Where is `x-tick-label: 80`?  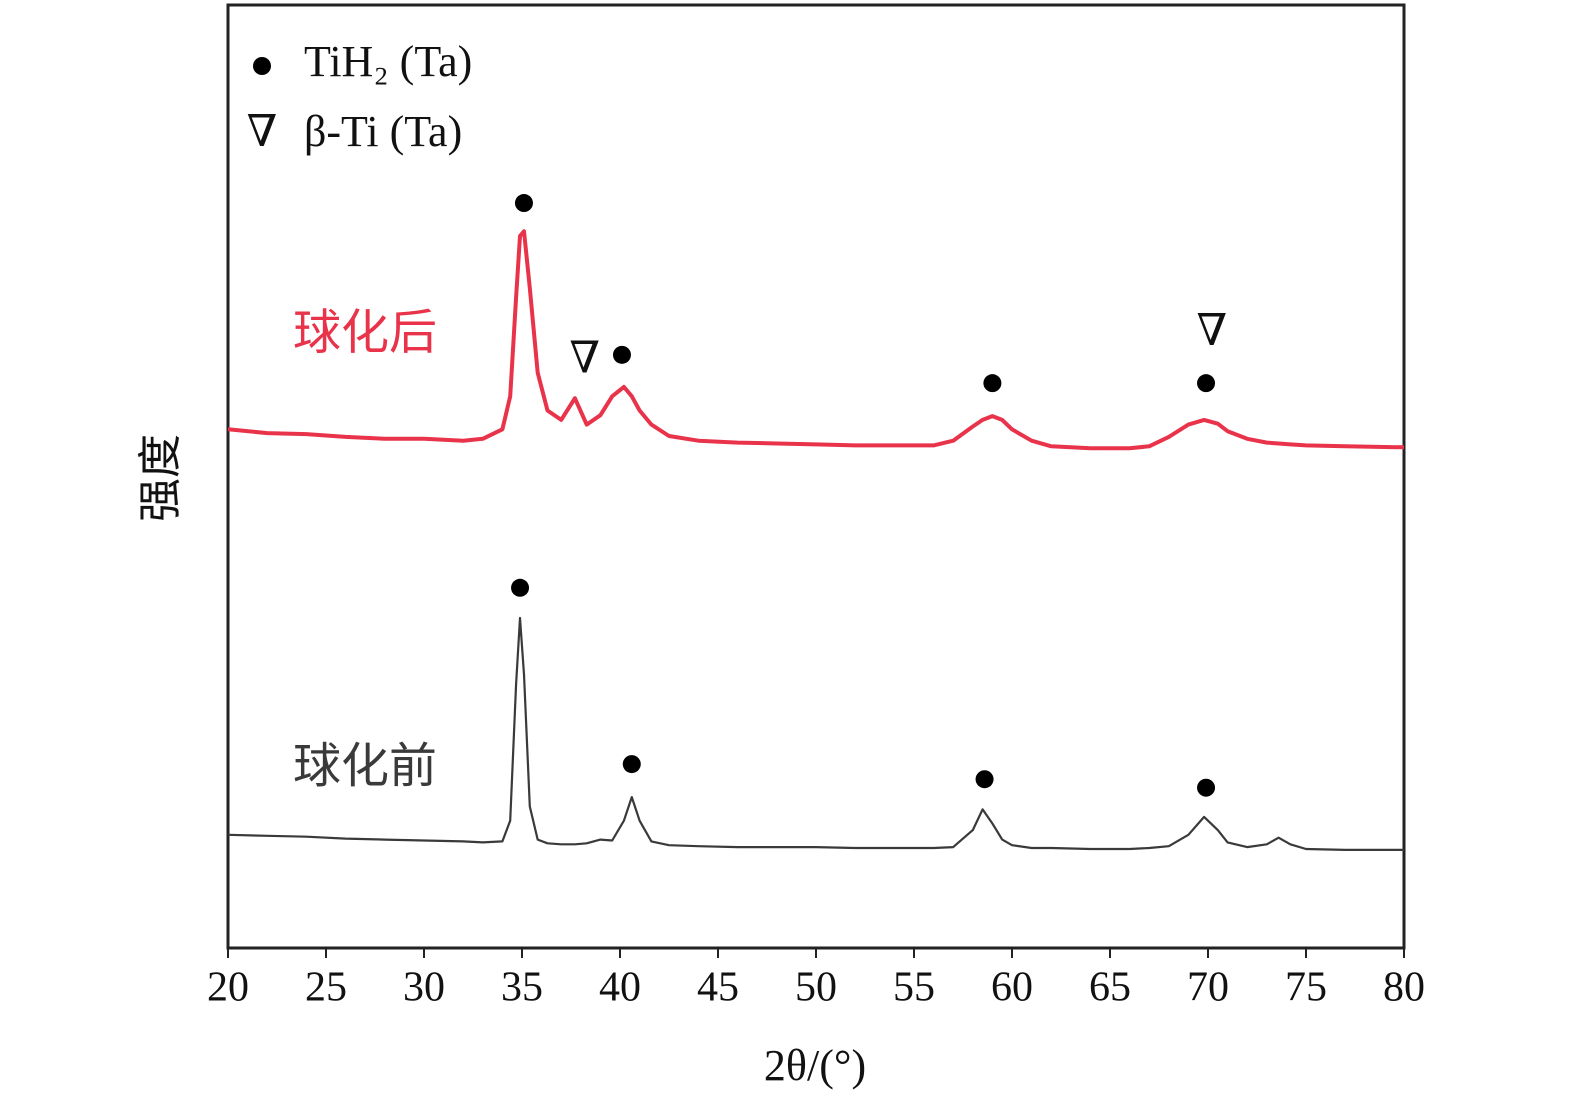
x-tick-label: 80 is located at coordinates (1404, 988).